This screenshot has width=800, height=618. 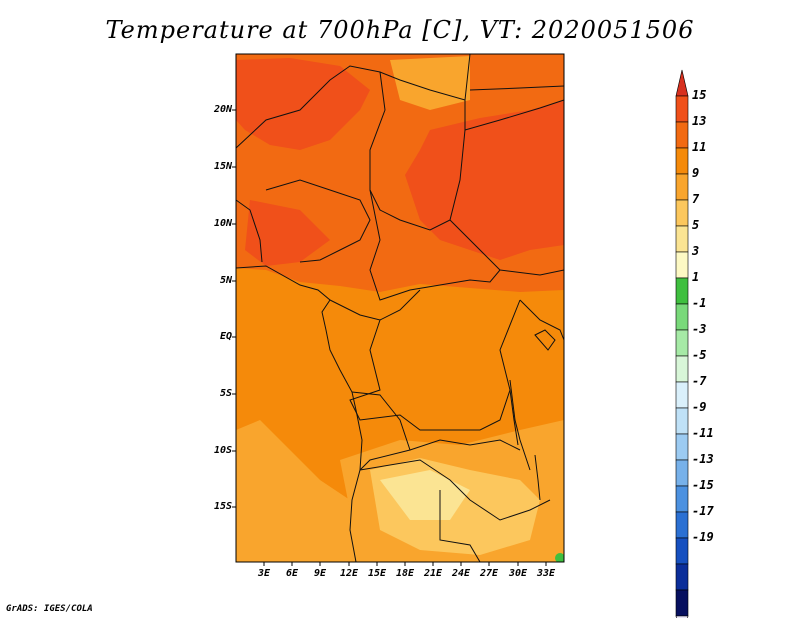 I want to click on band-13-central, so click(x=287, y=233).